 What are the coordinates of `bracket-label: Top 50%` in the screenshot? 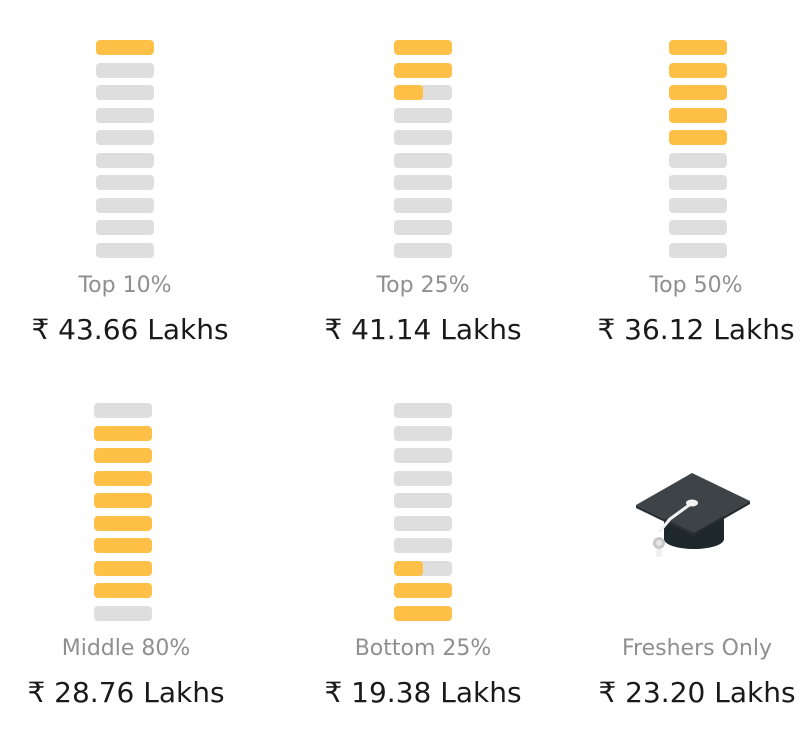 It's located at (696, 285).